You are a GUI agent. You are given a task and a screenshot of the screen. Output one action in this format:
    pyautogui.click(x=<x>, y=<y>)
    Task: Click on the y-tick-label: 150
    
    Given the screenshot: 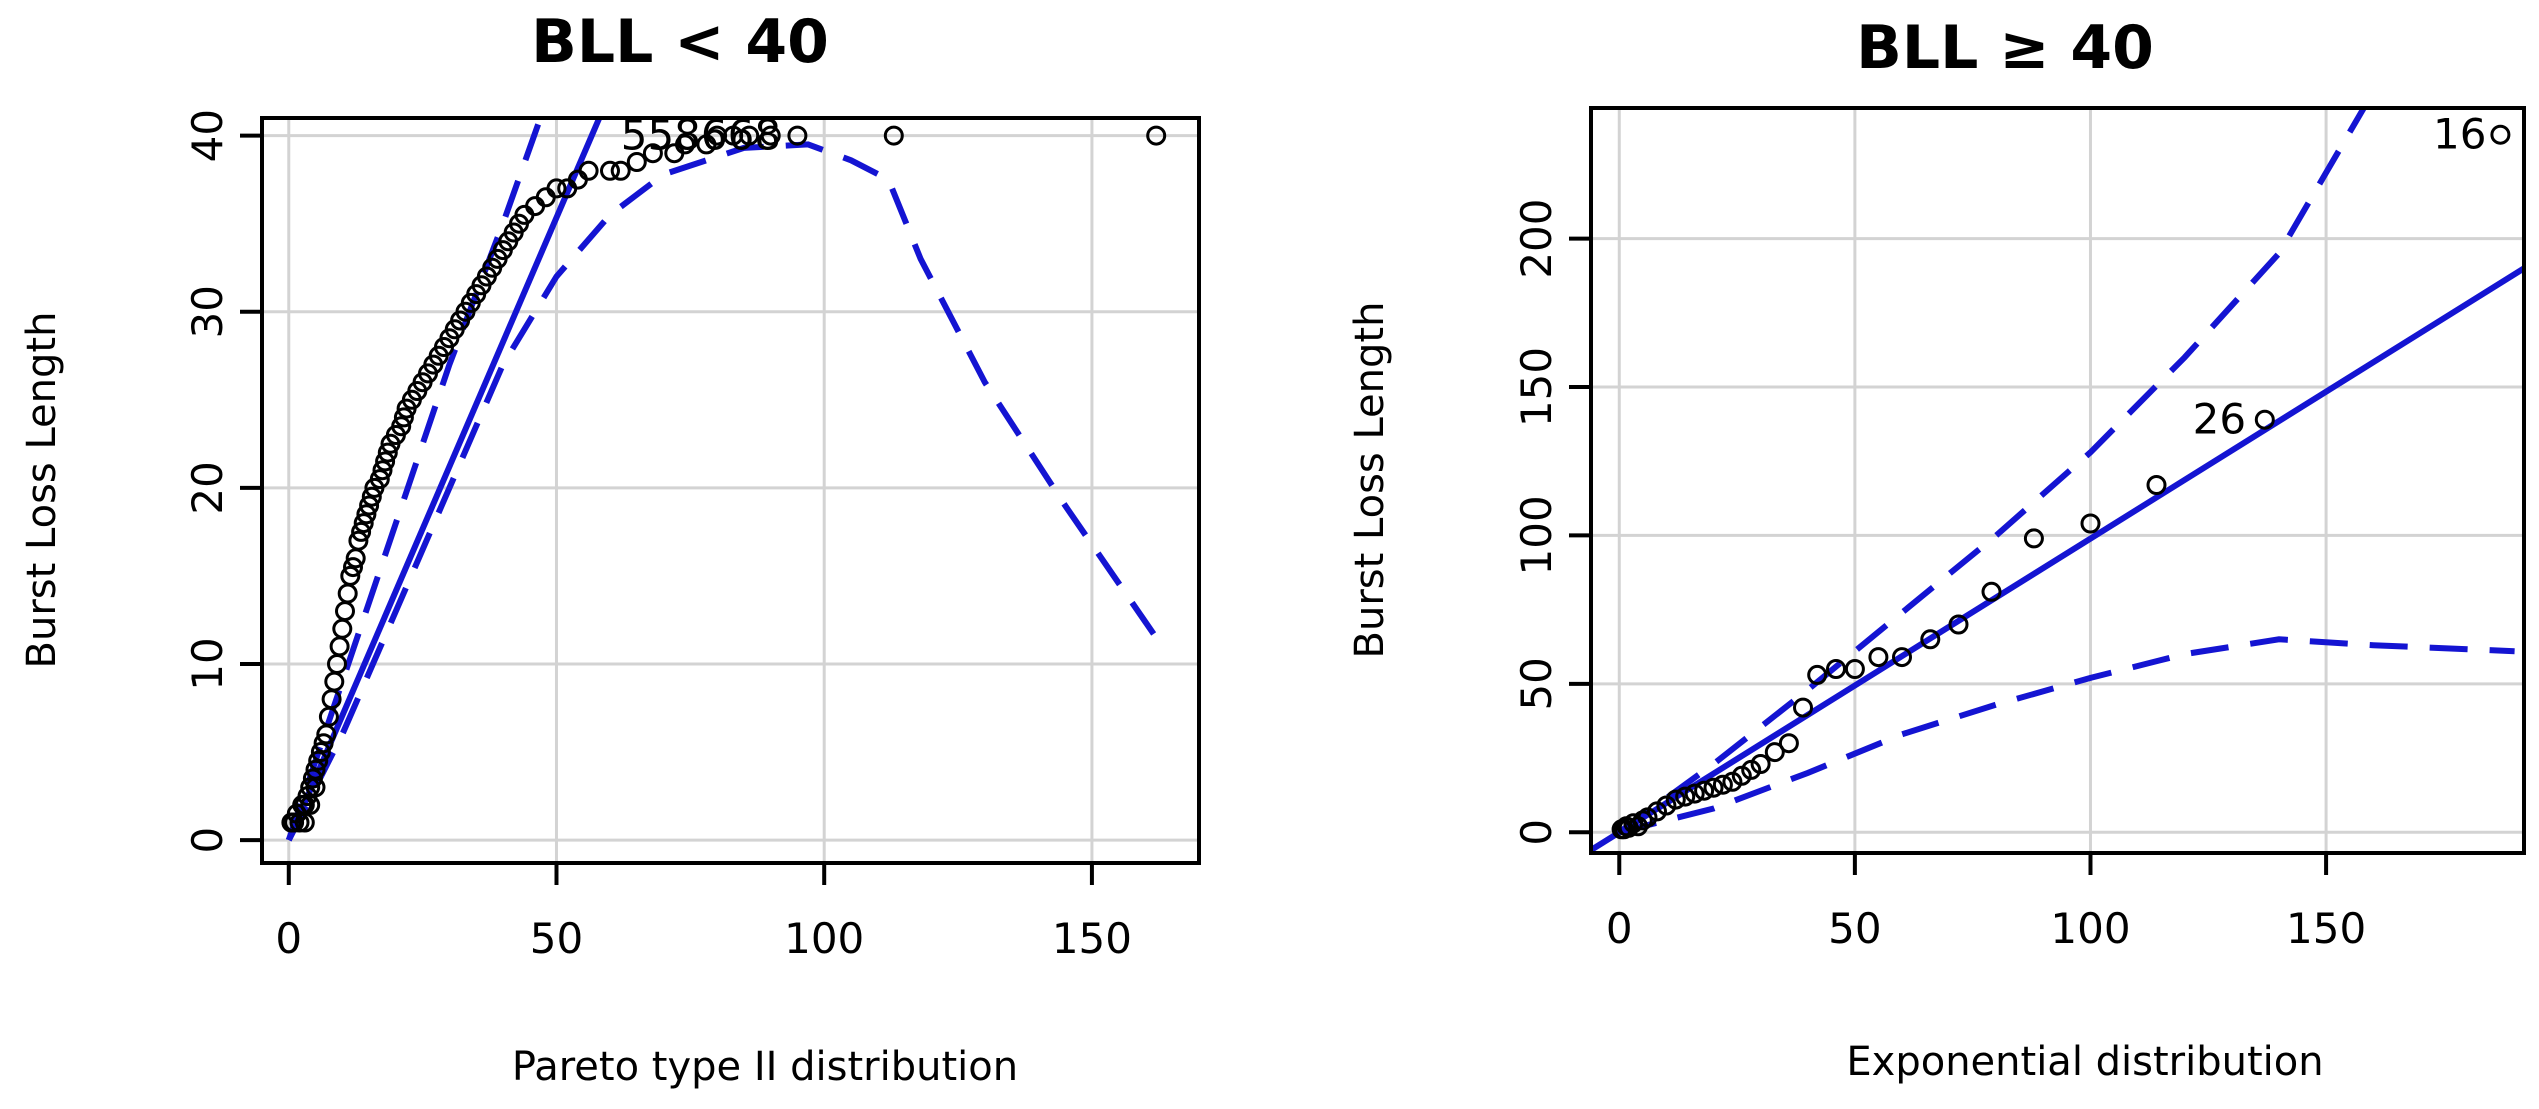 What is the action you would take?
    pyautogui.click(x=1536, y=387)
    